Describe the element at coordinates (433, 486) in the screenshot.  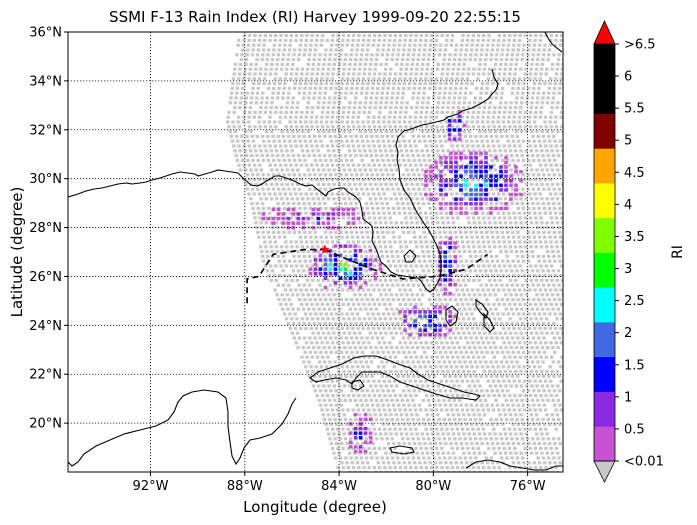
I see `x-tick-label: 80°W` at that location.